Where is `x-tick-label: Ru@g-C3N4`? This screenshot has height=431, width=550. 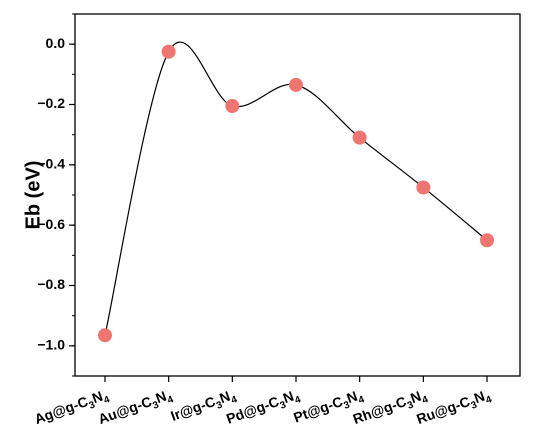
x-tick-label: Ru@g-C3N4 is located at coordinates (454, 408).